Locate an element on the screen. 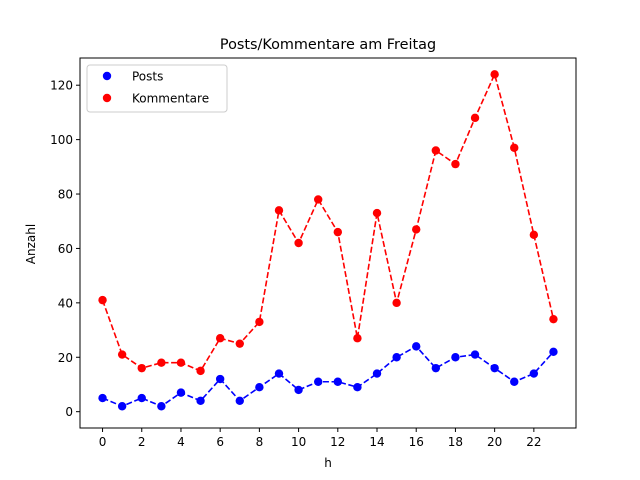 This screenshot has width=640, height=480. y-tick-label: 40 is located at coordinates (65, 303).